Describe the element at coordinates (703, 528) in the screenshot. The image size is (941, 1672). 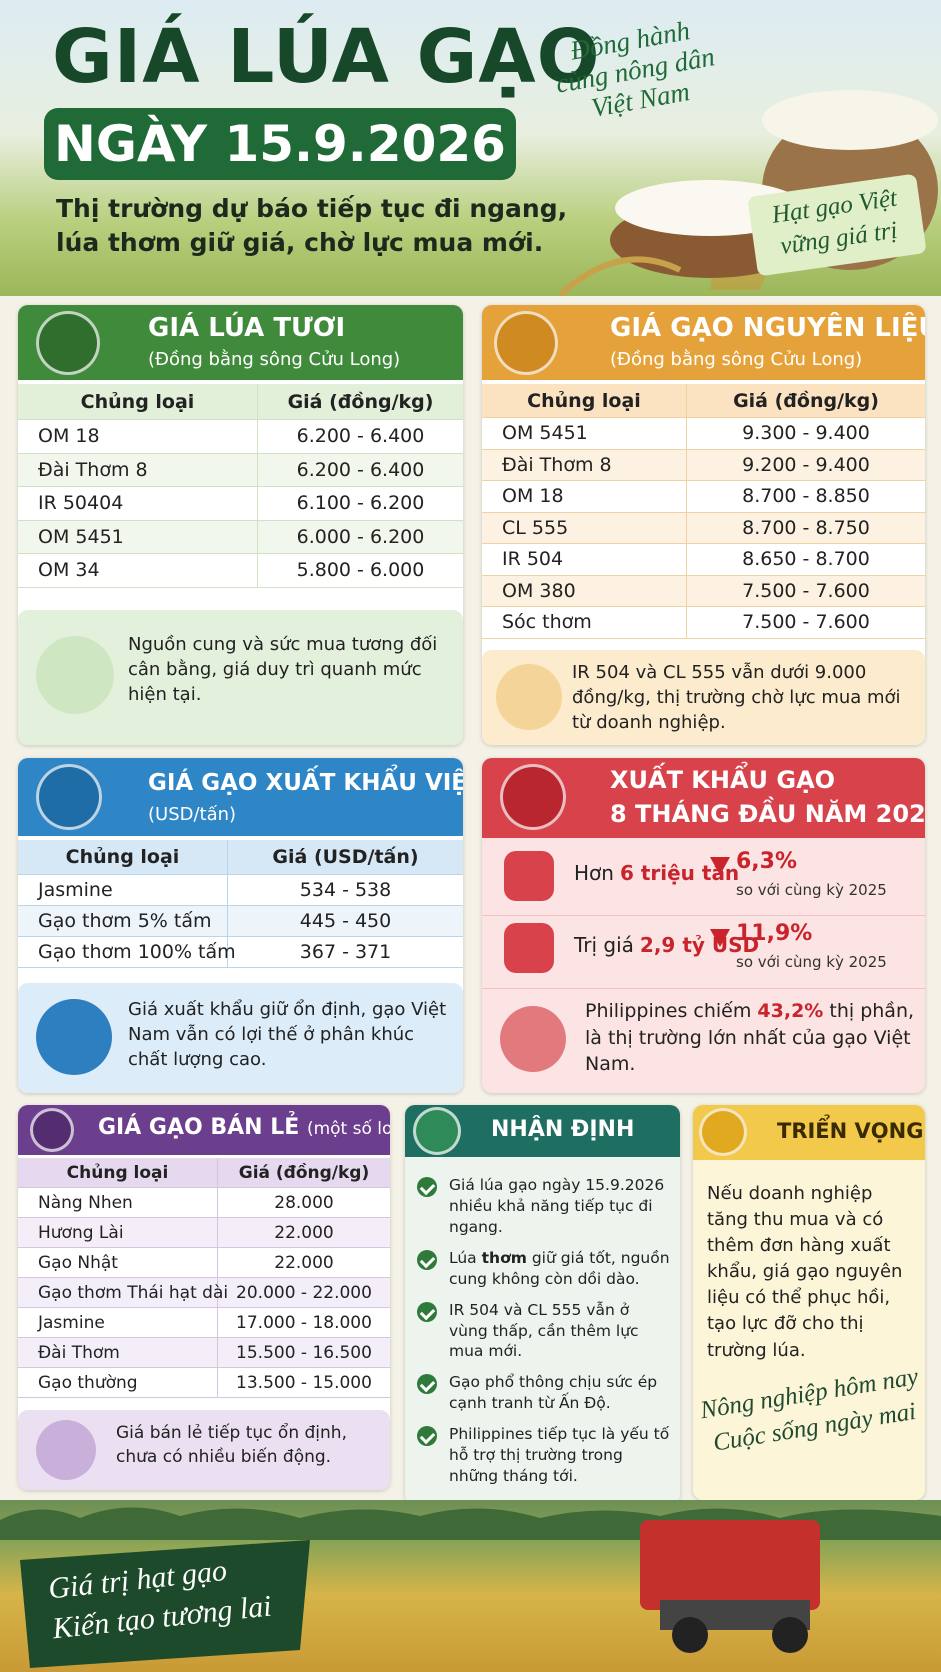
I see `table-row: CL 555 8.700 - 8.750` at that location.